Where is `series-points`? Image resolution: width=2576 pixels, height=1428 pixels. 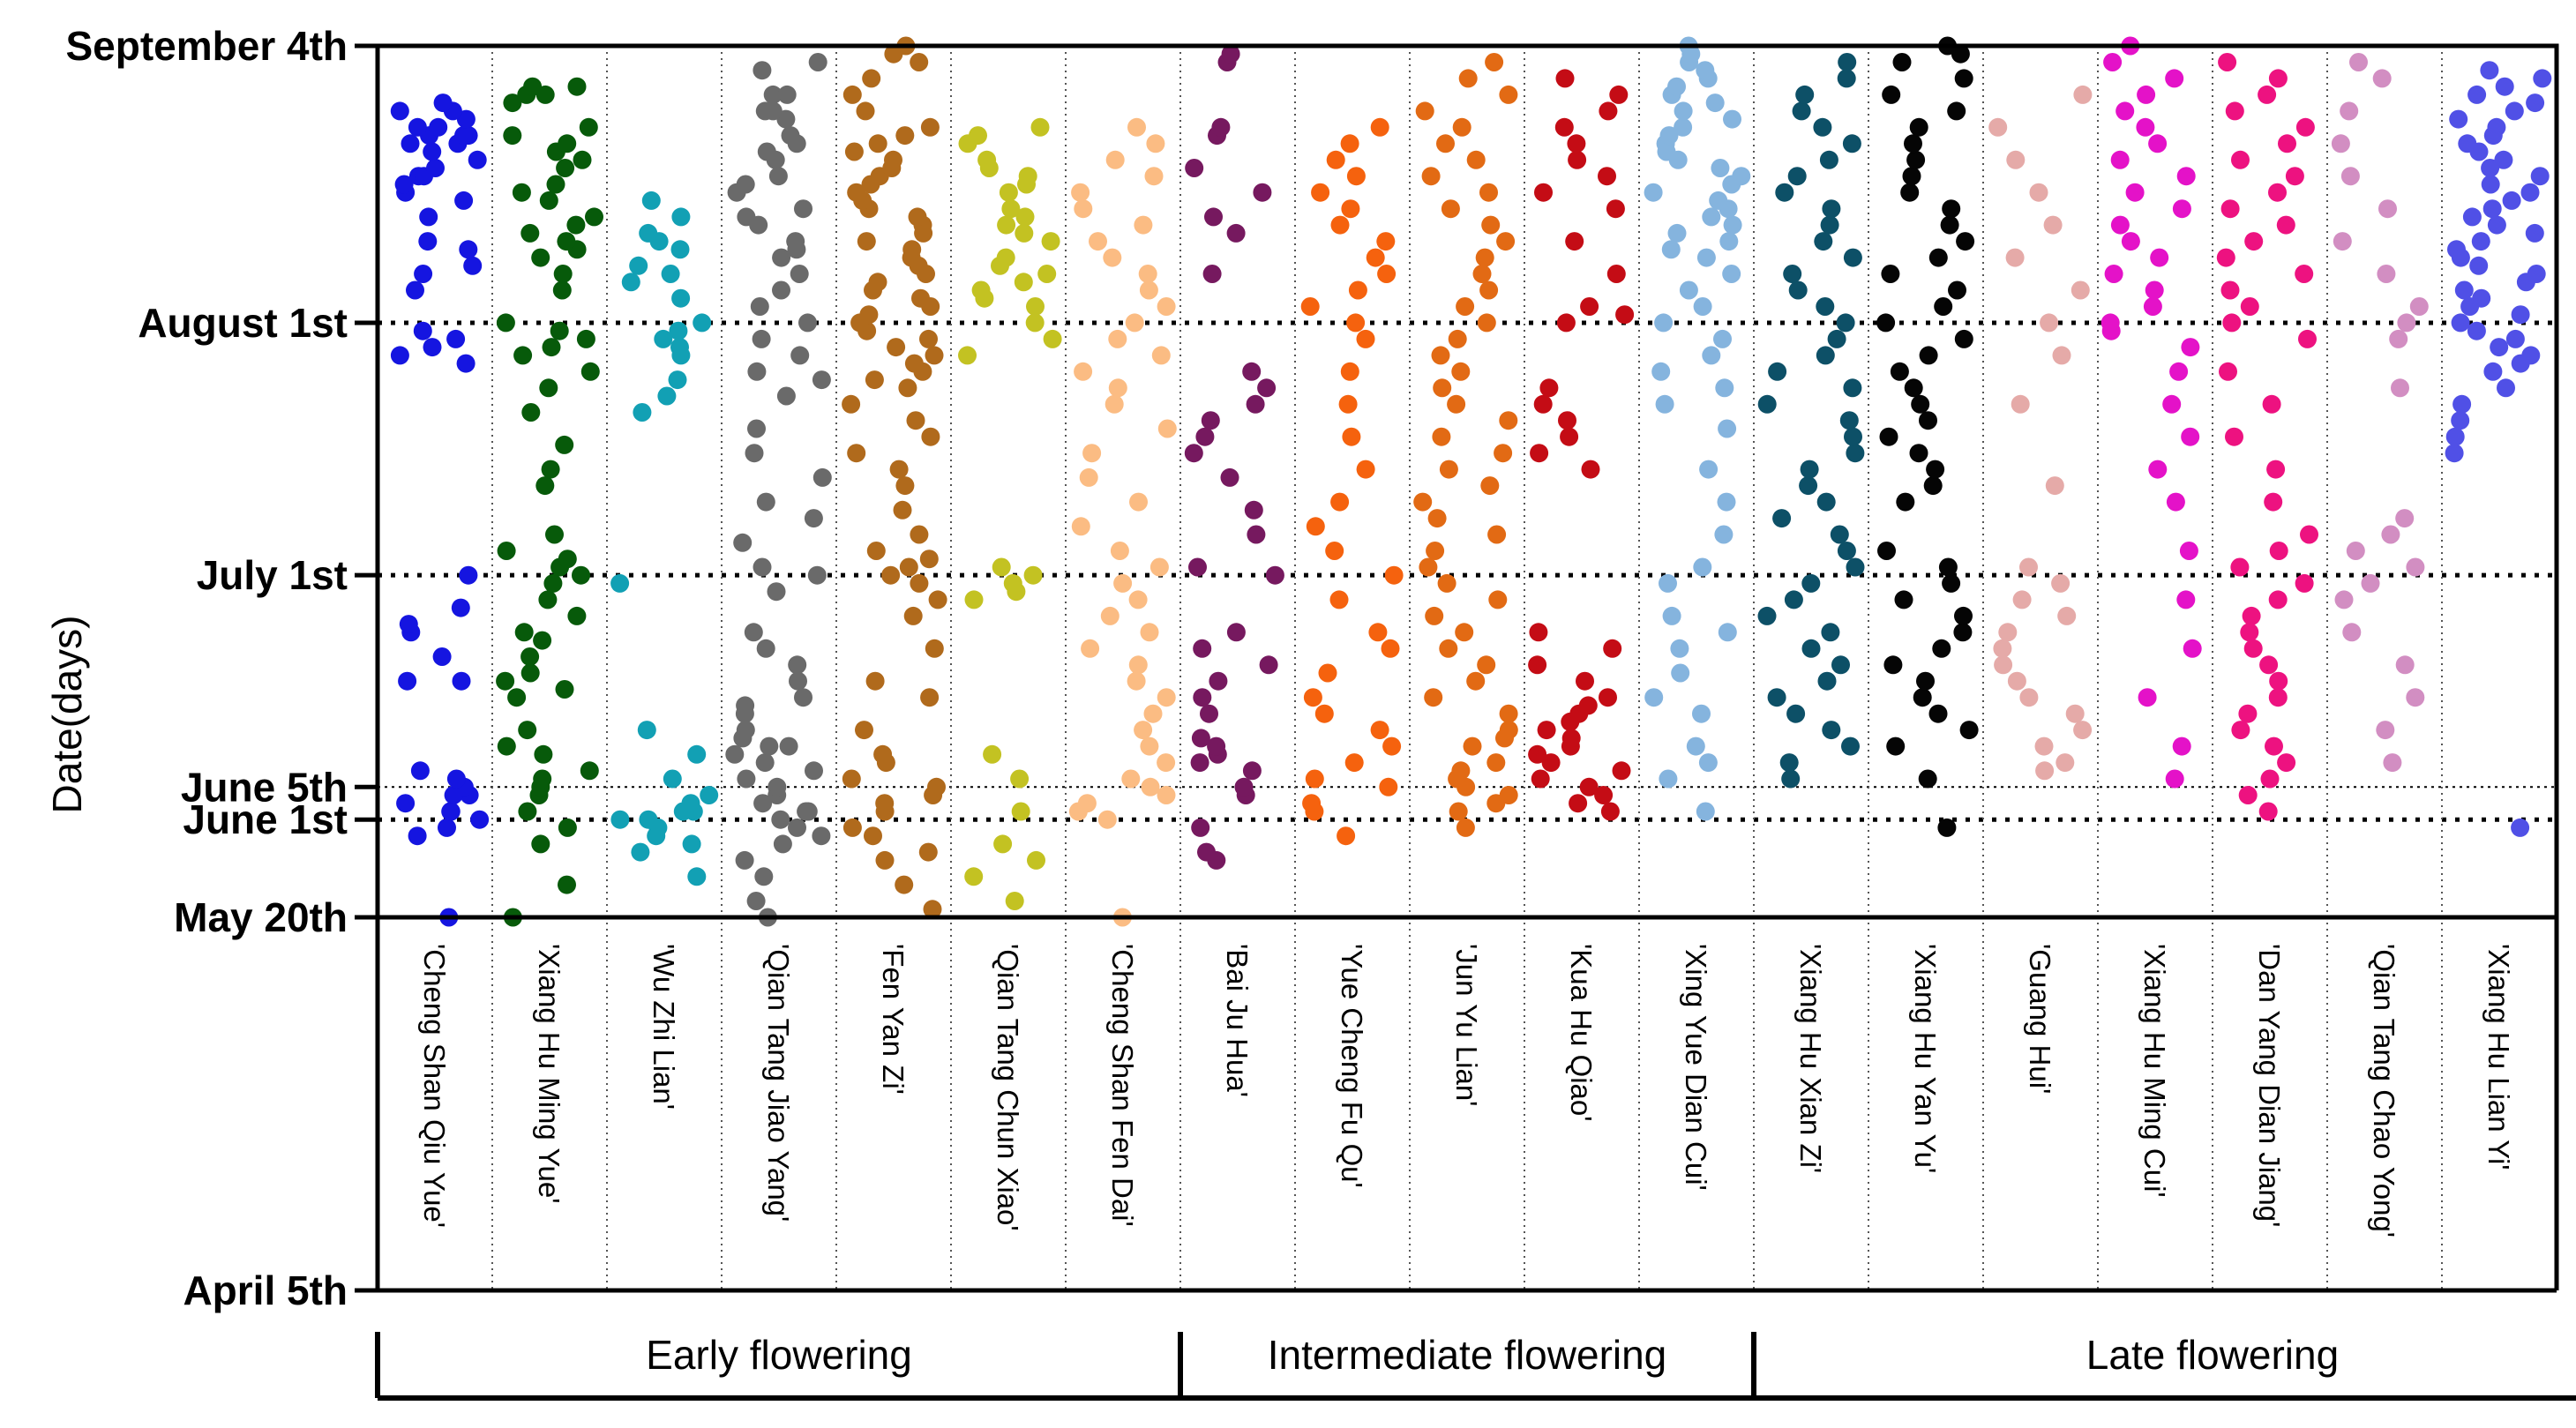 series-points is located at coordinates (2267, 437).